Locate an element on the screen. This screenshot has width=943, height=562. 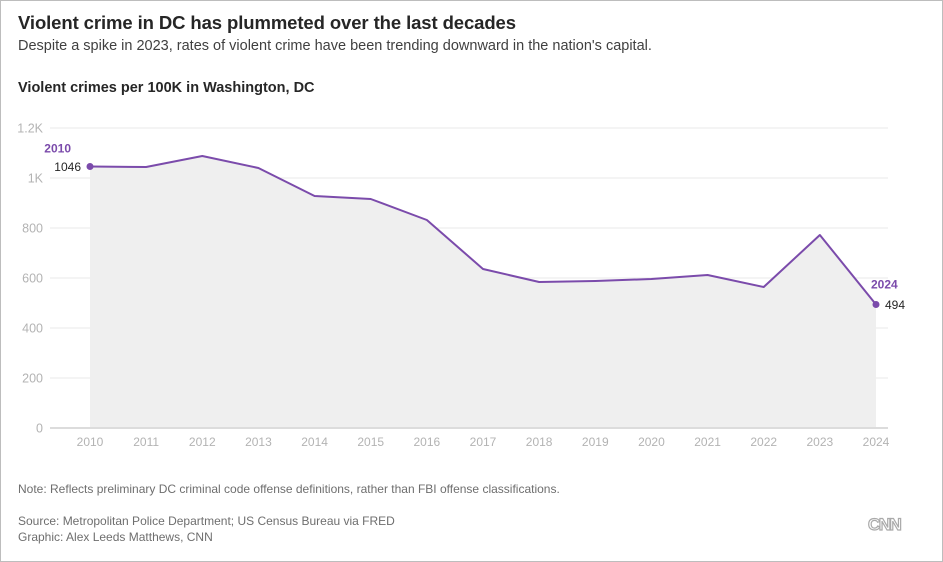
x-tick-label: 2017 is located at coordinates (483, 442).